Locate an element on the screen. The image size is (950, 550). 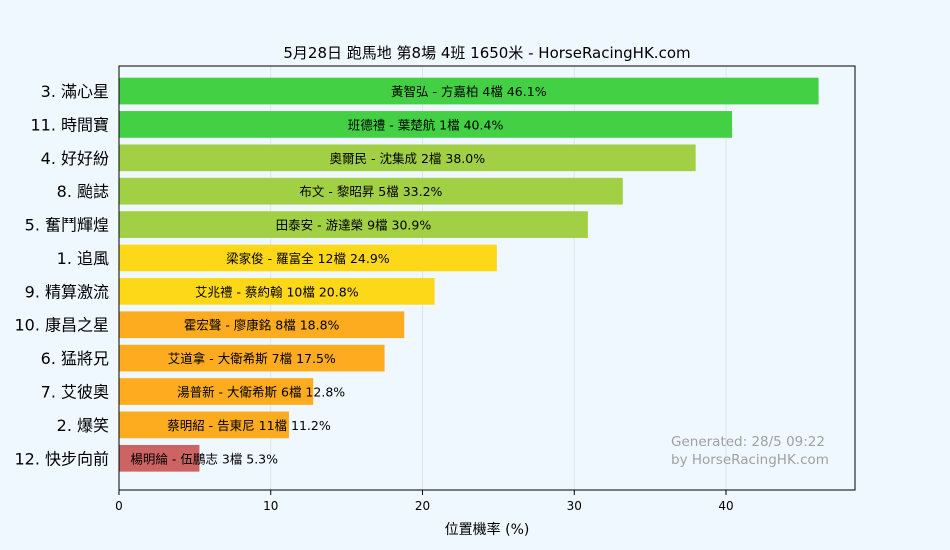
category-label: 8. 颱誌 is located at coordinates (83, 191).